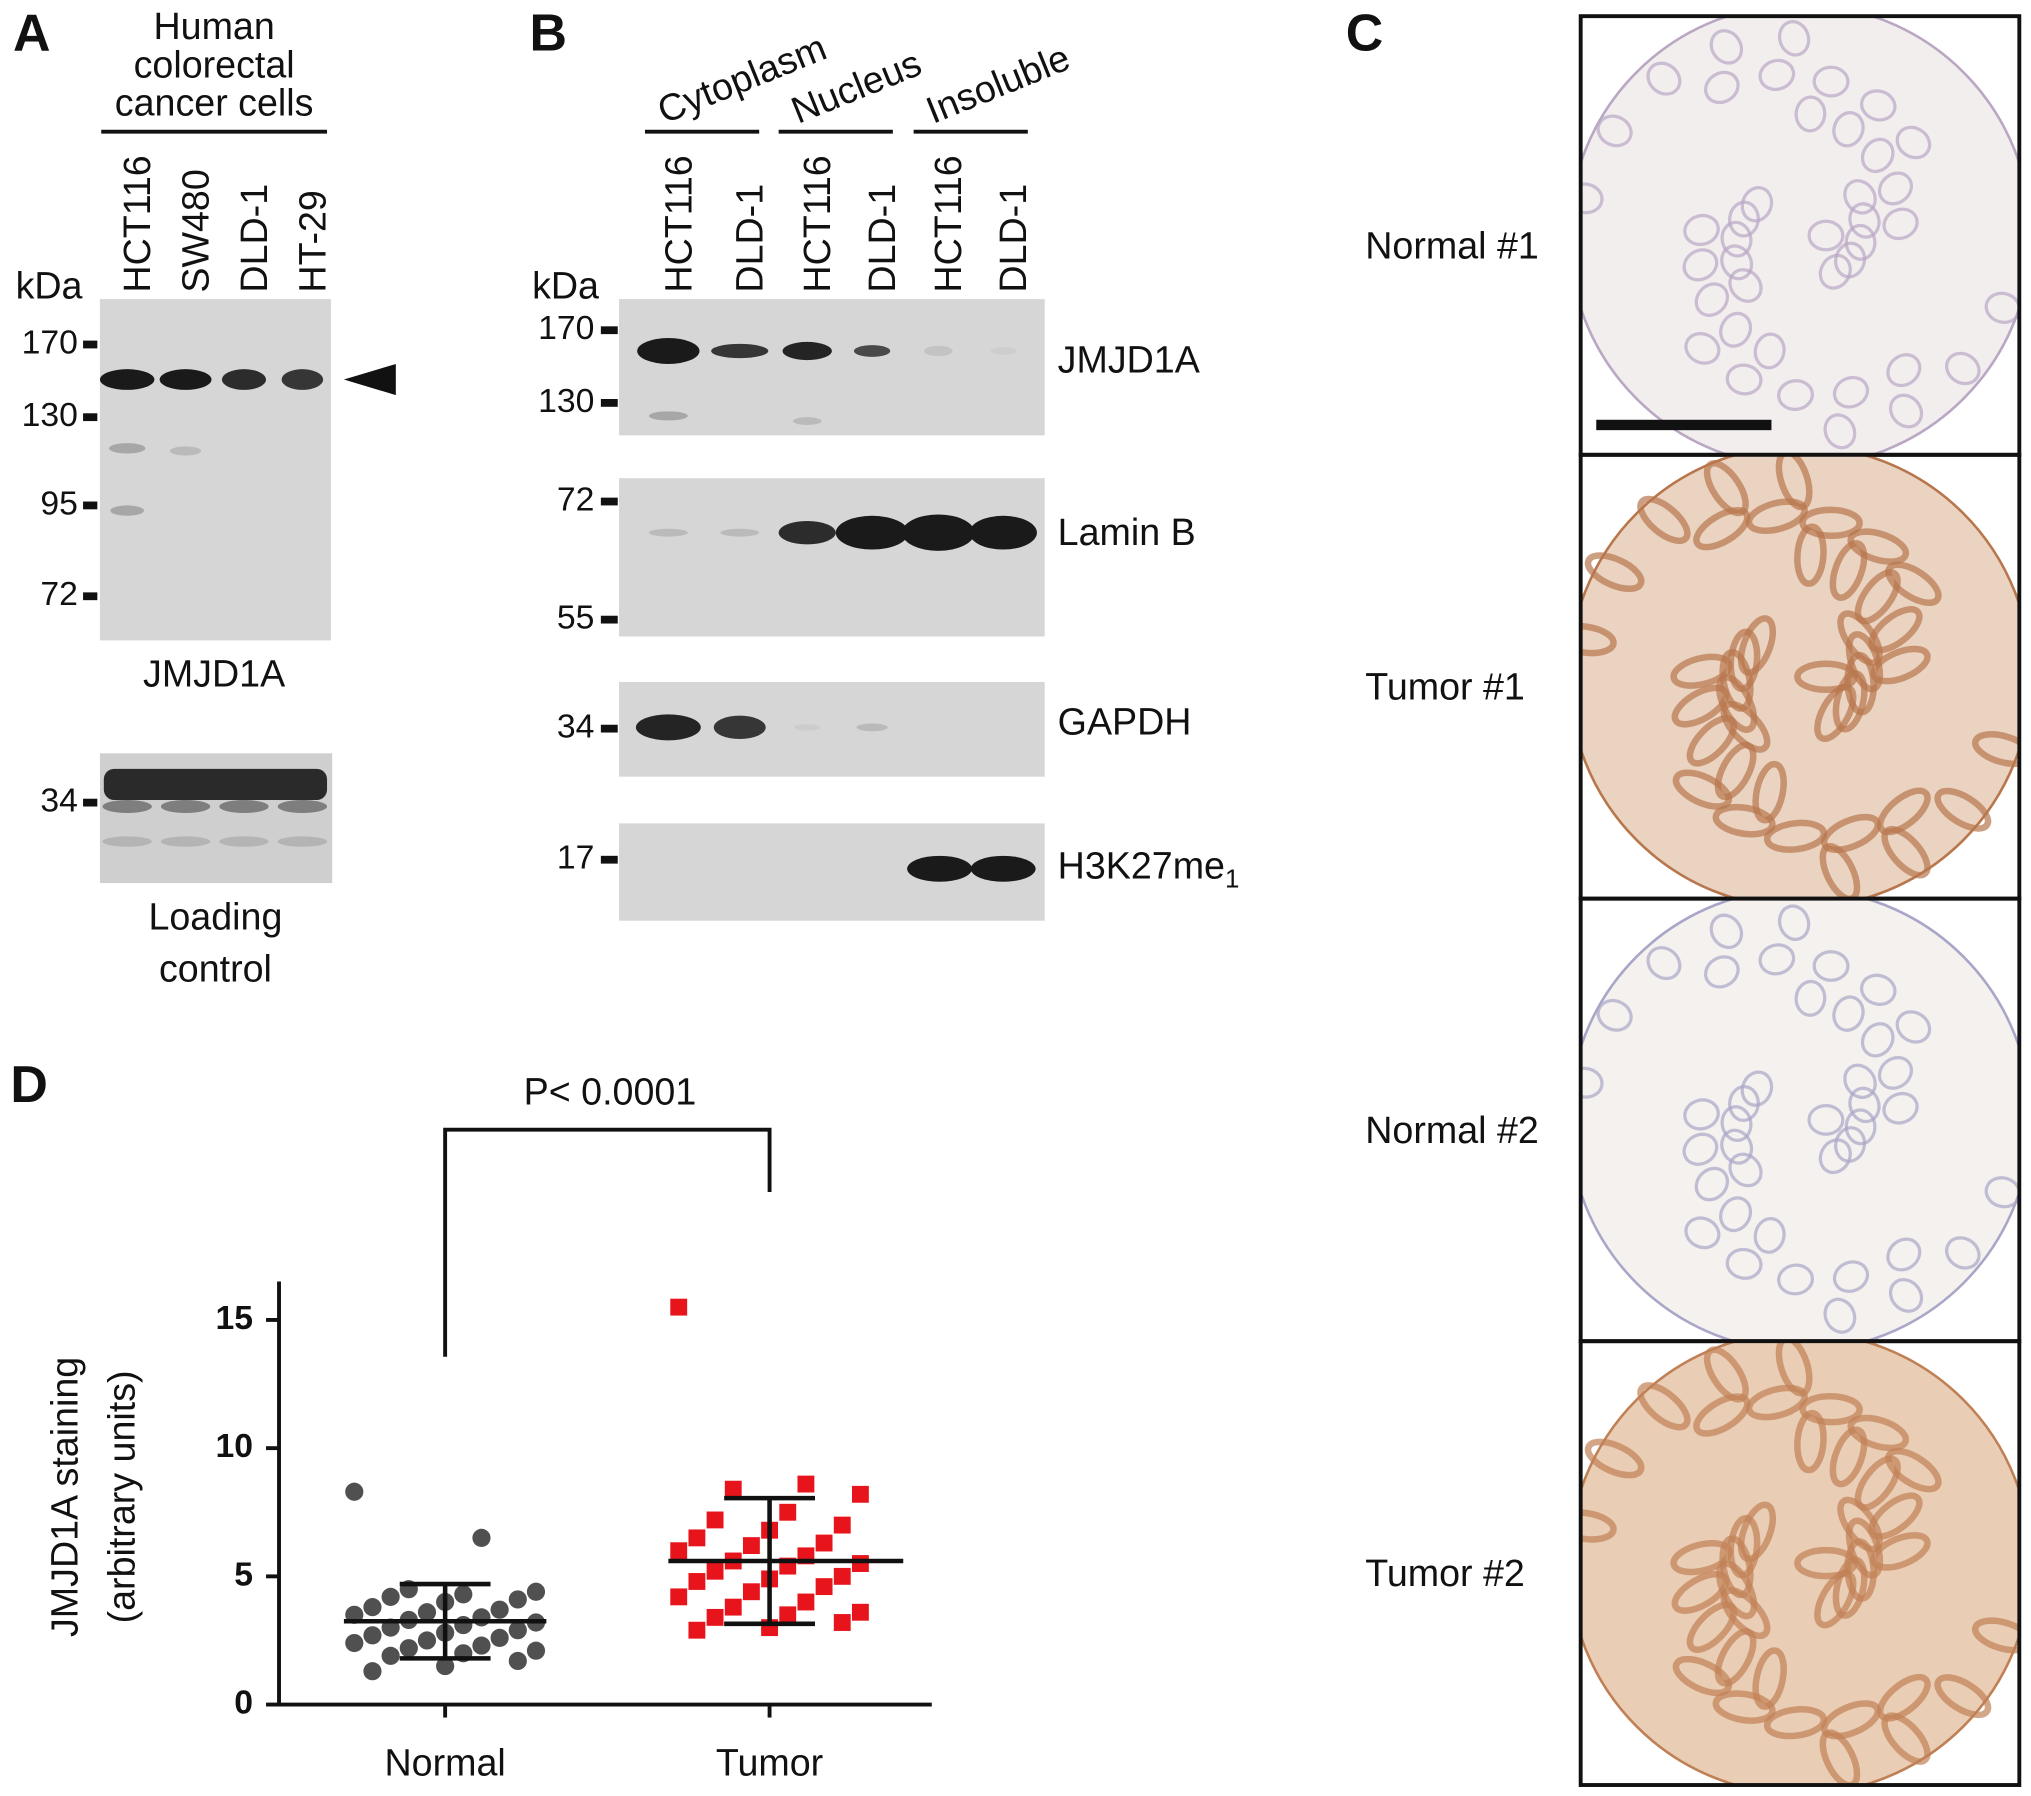 The height and width of the screenshot is (1796, 2031). Describe the element at coordinates (566, 401) in the screenshot. I see `marker-label: 130` at that location.